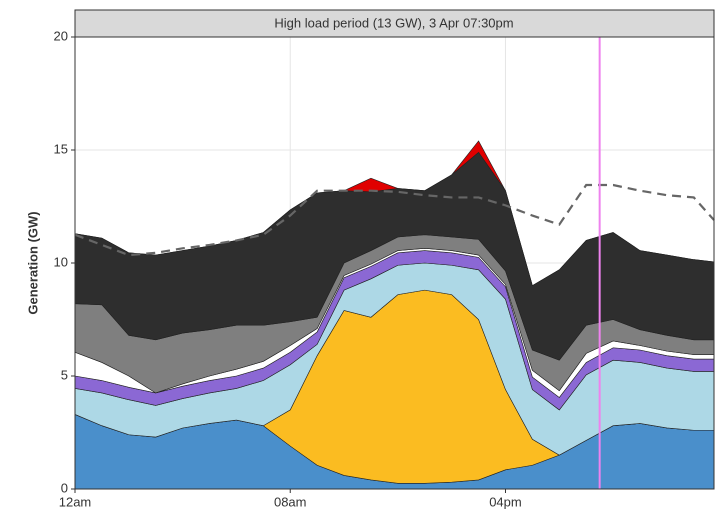  What do you see at coordinates (75, 501) in the screenshot?
I see `x-tick-label: 12am` at bounding box center [75, 501].